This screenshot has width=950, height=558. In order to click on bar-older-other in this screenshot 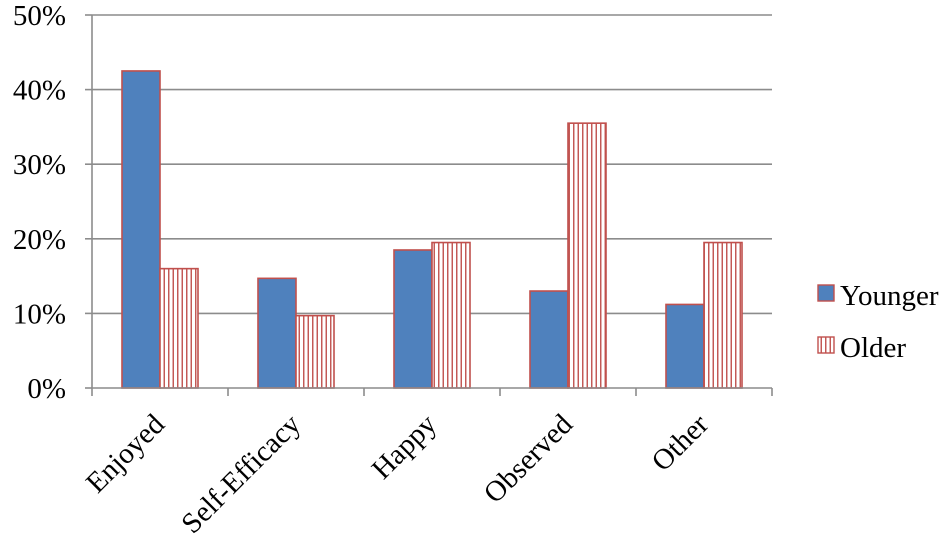, I will do `click(723, 315)`.